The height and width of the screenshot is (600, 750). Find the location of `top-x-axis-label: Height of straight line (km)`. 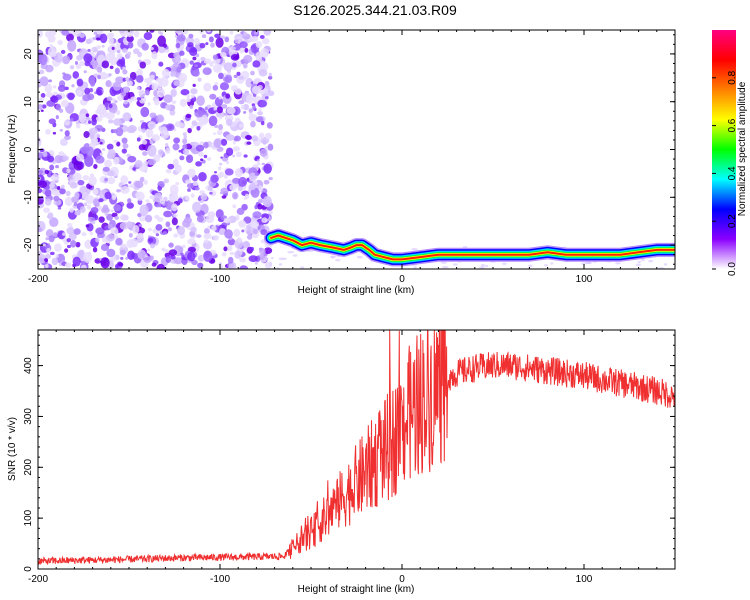

top-x-axis-label: Height of straight line (km) is located at coordinates (356, 290).